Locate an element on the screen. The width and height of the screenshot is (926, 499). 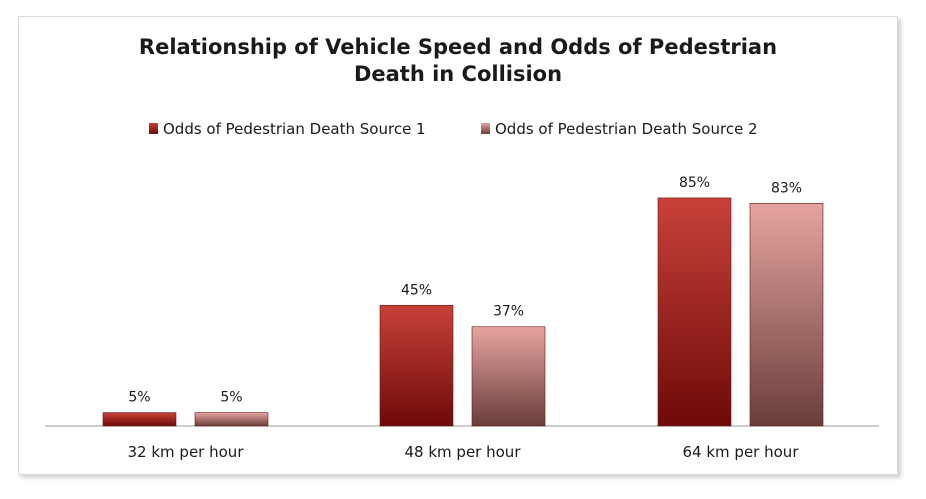
data-label-source-1-1: 5% is located at coordinates (139, 398).